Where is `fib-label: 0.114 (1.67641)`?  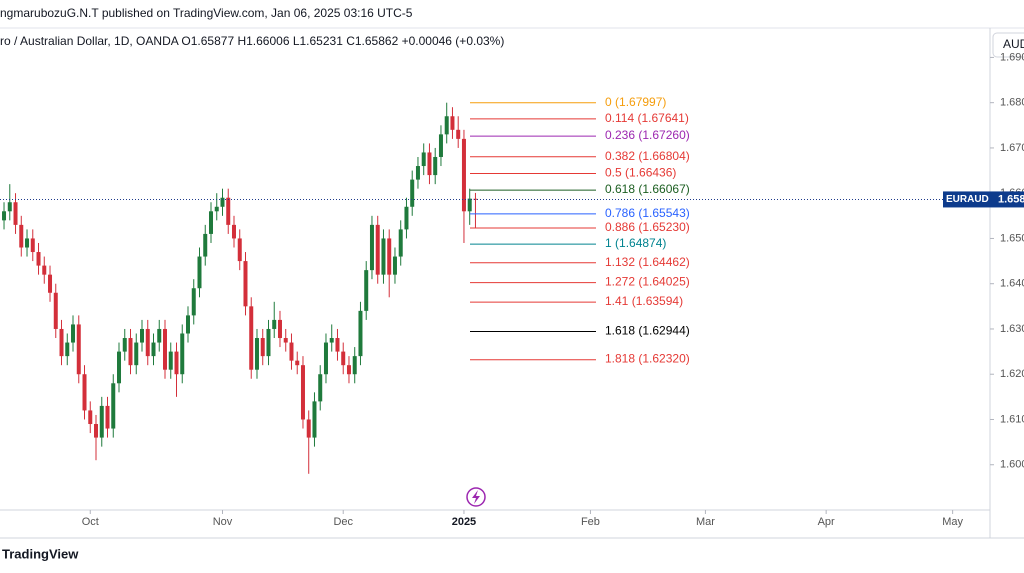 fib-label: 0.114 (1.67641) is located at coordinates (647, 118).